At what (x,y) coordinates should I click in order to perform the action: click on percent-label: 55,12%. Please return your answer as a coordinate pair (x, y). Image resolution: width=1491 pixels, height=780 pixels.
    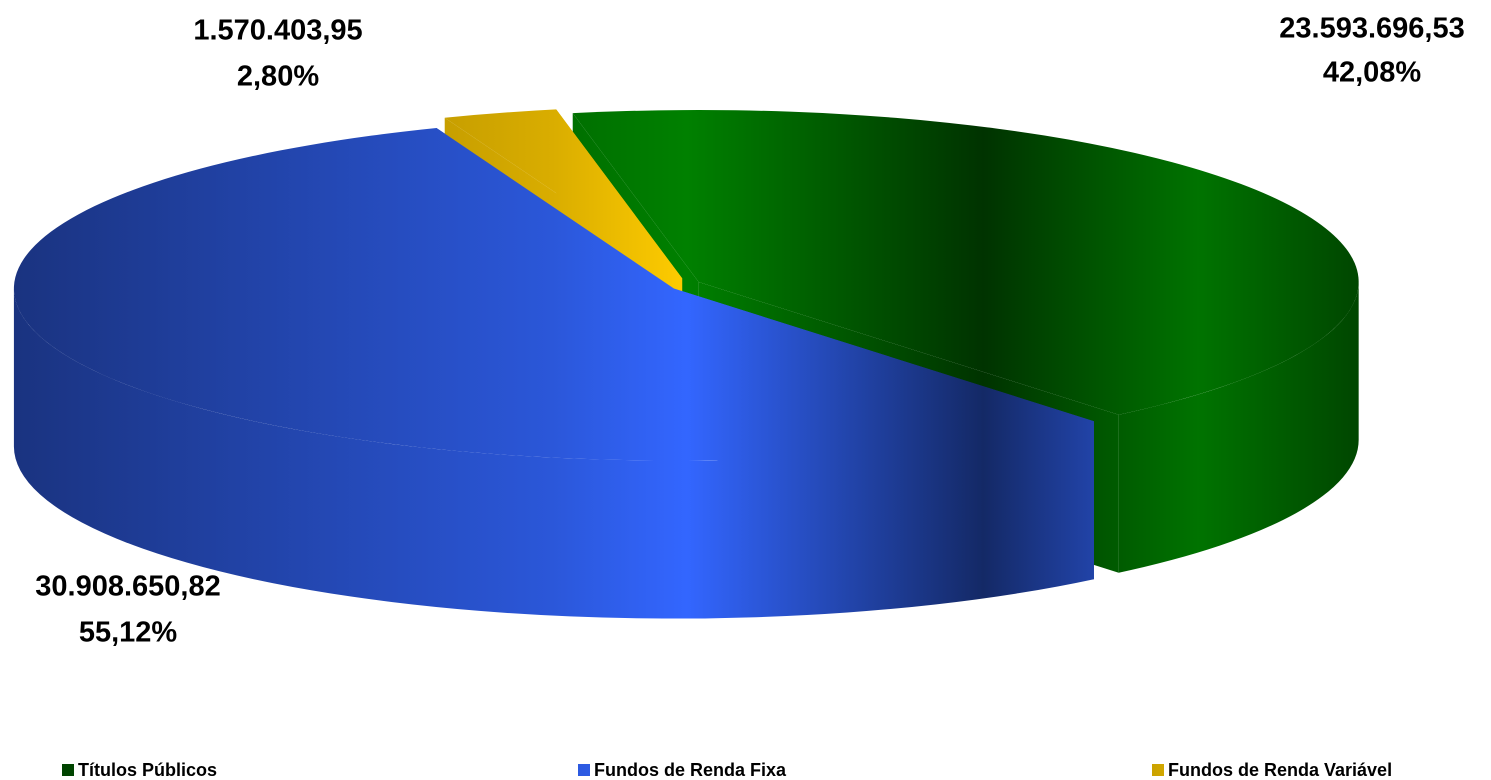
    Looking at the image, I should click on (128, 633).